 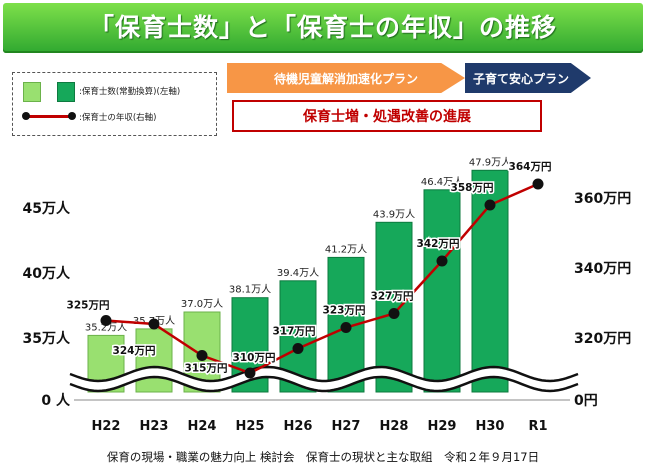 I want to click on legend-line-sample, so click(x=49, y=116).